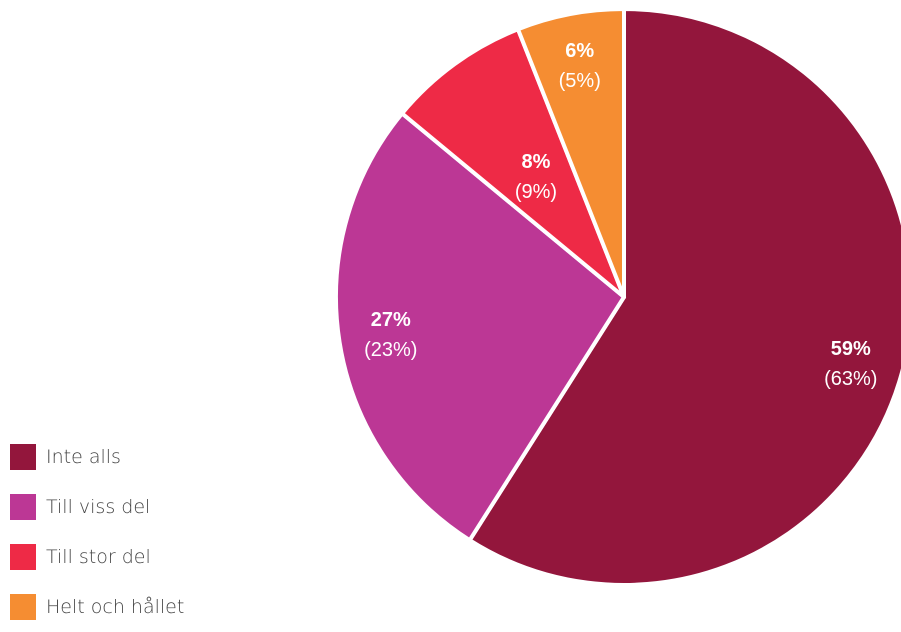  I want to click on slice-value-label: 8%, so click(536, 162).